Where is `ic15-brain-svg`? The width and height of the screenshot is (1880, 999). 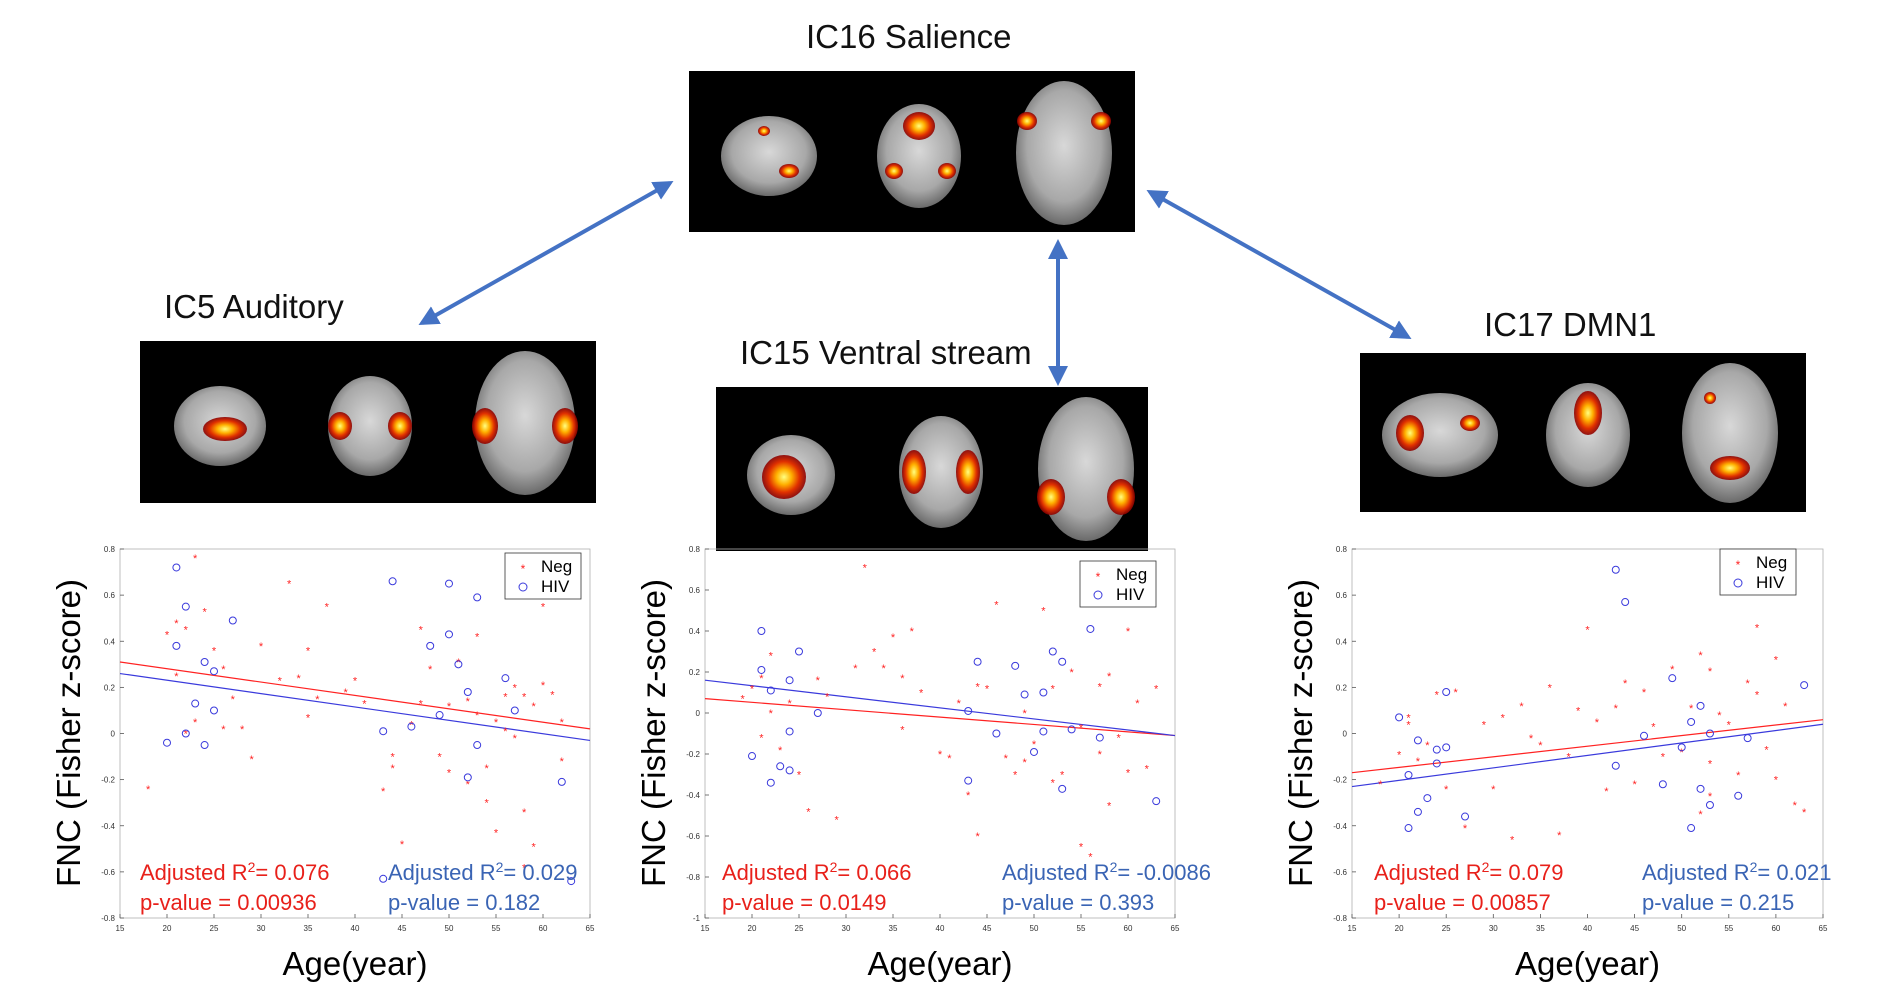
ic15-brain-svg is located at coordinates (941, 469).